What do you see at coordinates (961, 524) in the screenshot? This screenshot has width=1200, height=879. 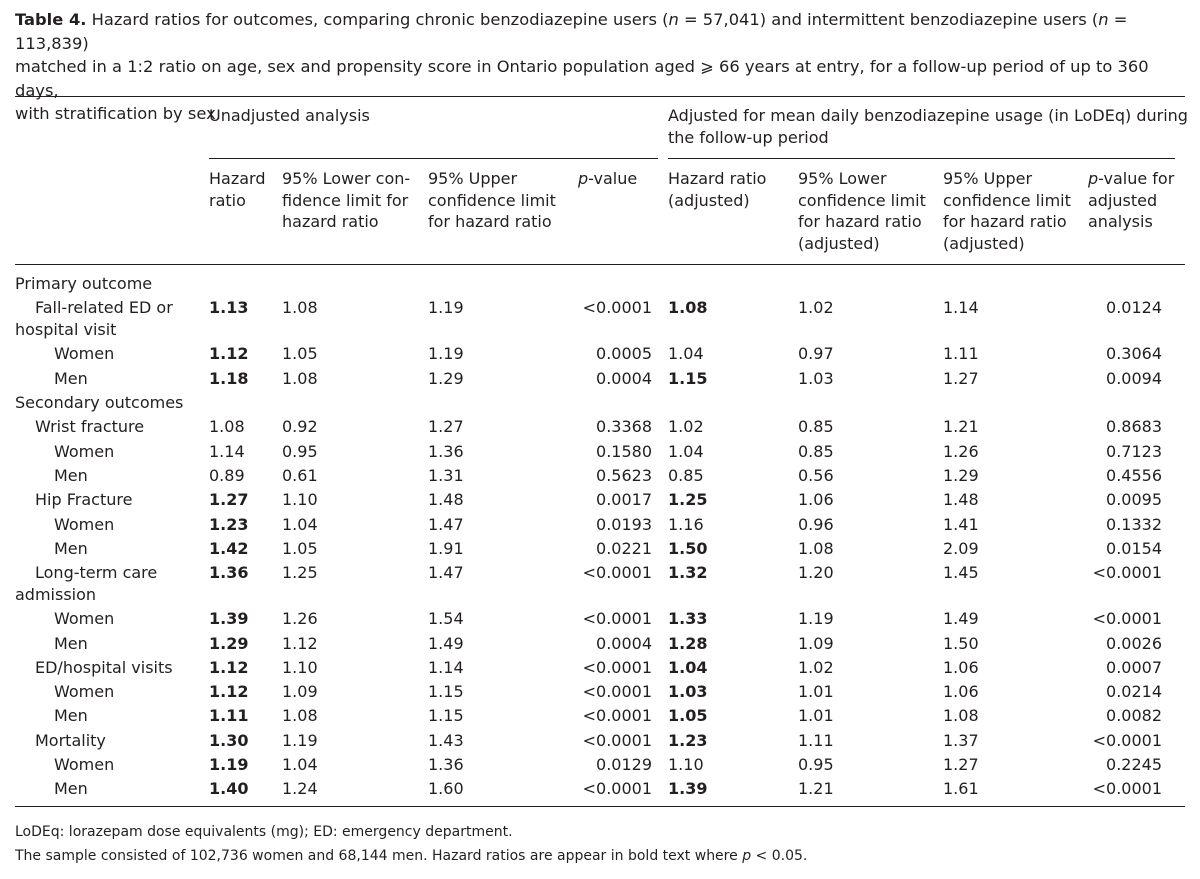 I see `cell-upper-cl-adjusted: 1.41` at bounding box center [961, 524].